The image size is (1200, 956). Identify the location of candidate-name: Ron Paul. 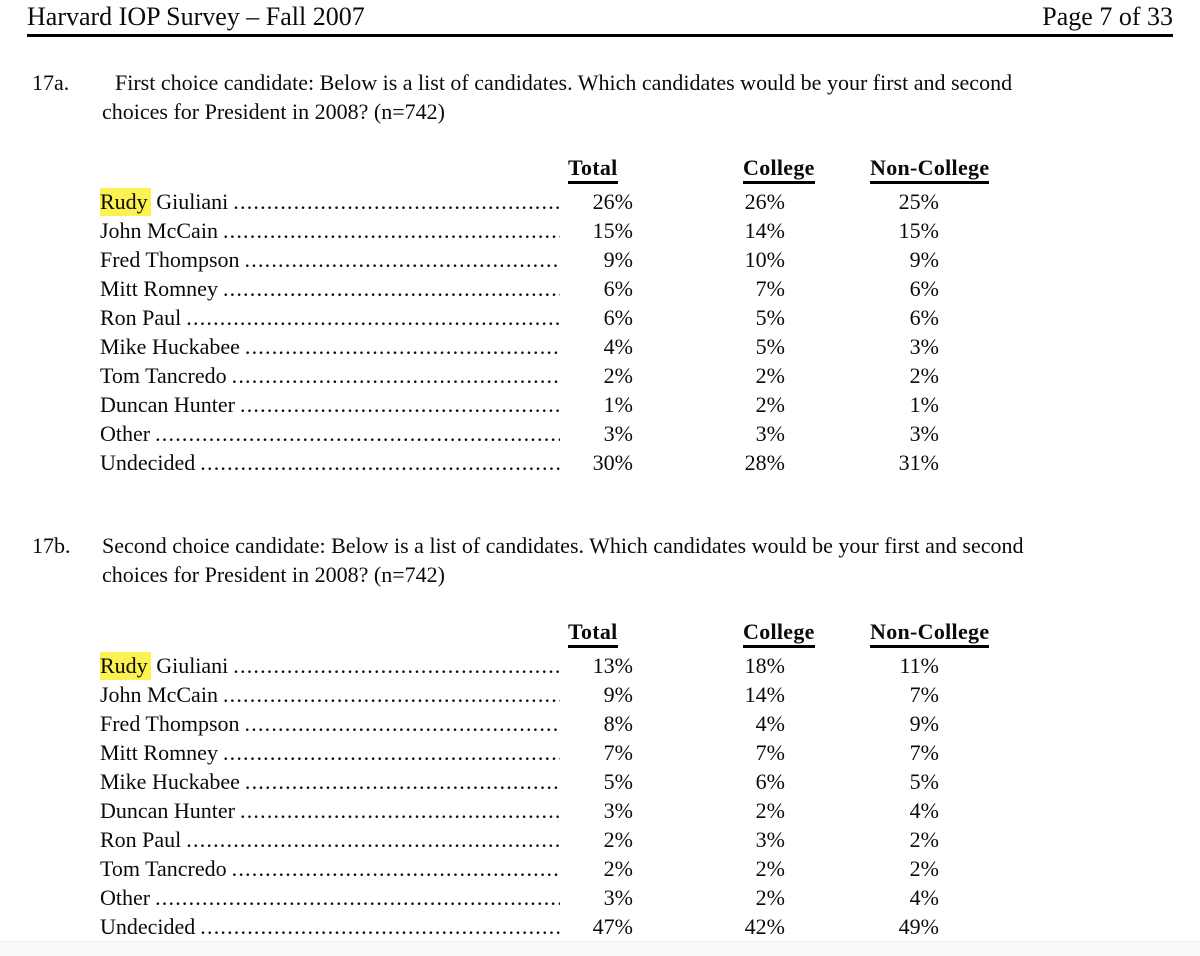
(141, 839).